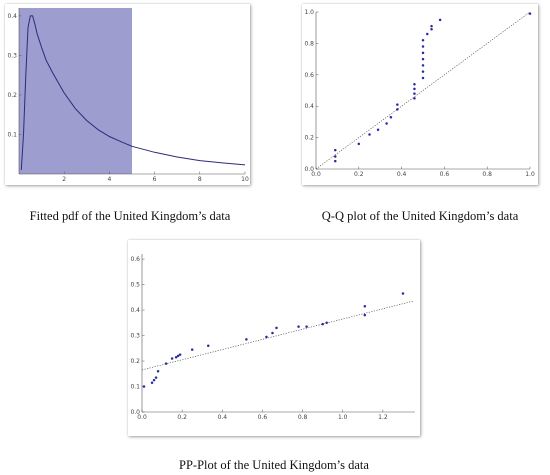 The width and height of the screenshot is (550, 475). I want to click on x-tick-label: 2, so click(64, 179).